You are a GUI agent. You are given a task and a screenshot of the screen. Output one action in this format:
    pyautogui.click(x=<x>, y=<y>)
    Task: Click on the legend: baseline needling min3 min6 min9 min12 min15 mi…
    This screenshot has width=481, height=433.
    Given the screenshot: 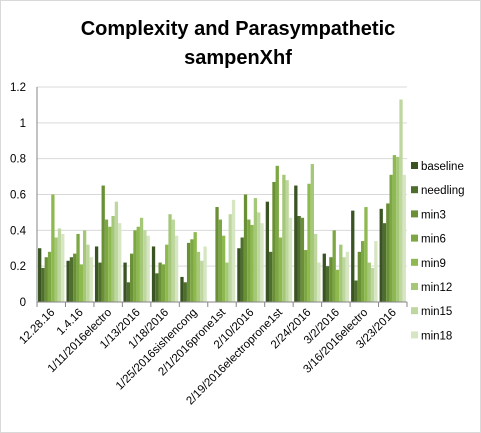 What is the action you would take?
    pyautogui.click(x=437, y=251)
    